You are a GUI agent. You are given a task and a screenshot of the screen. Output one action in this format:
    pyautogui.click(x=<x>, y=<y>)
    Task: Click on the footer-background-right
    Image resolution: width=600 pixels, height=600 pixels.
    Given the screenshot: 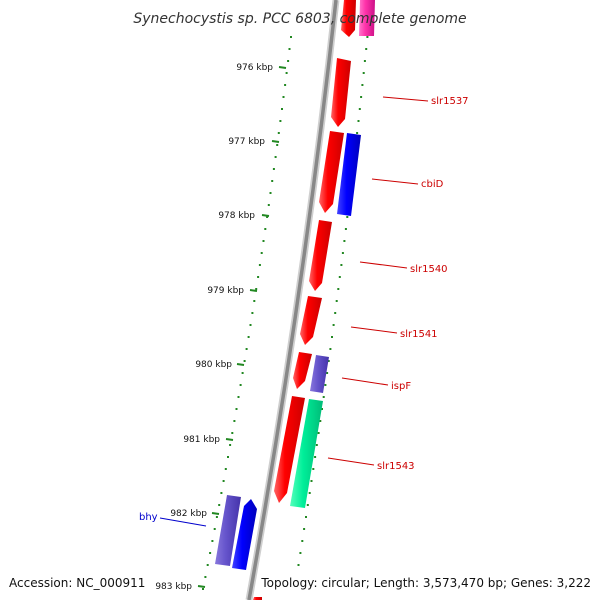 What is the action you would take?
    pyautogui.click(x=427, y=582)
    